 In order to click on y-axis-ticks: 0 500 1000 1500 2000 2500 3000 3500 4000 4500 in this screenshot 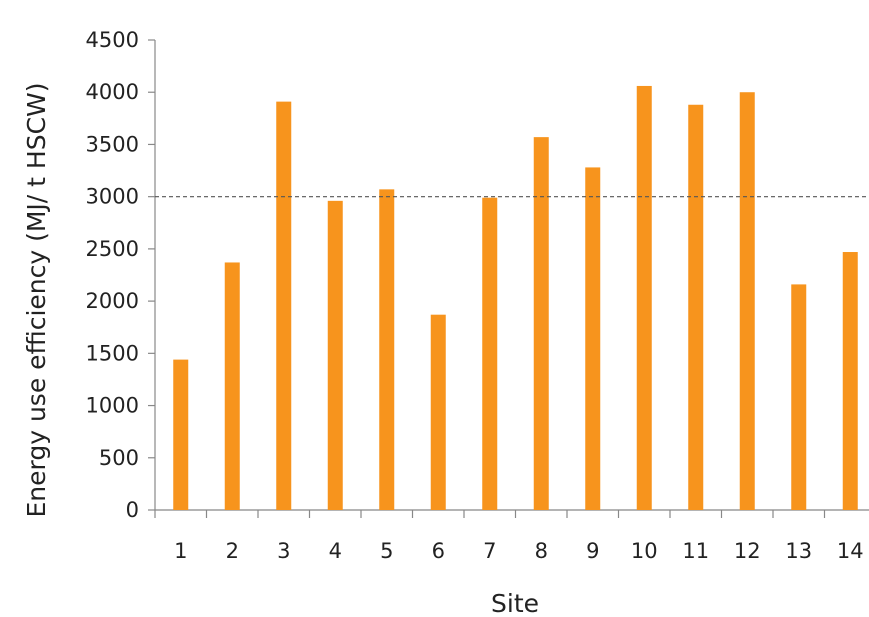, I will do `click(120, 275)`.